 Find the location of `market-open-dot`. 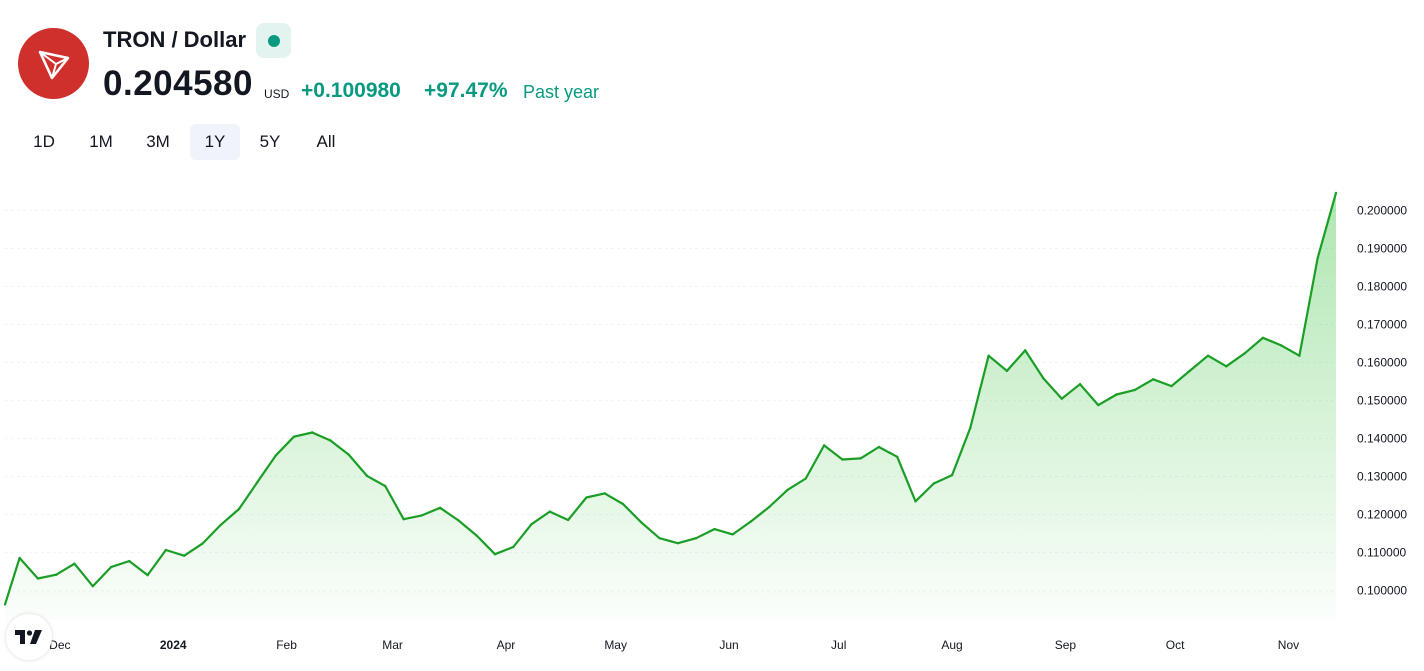

market-open-dot is located at coordinates (273, 40).